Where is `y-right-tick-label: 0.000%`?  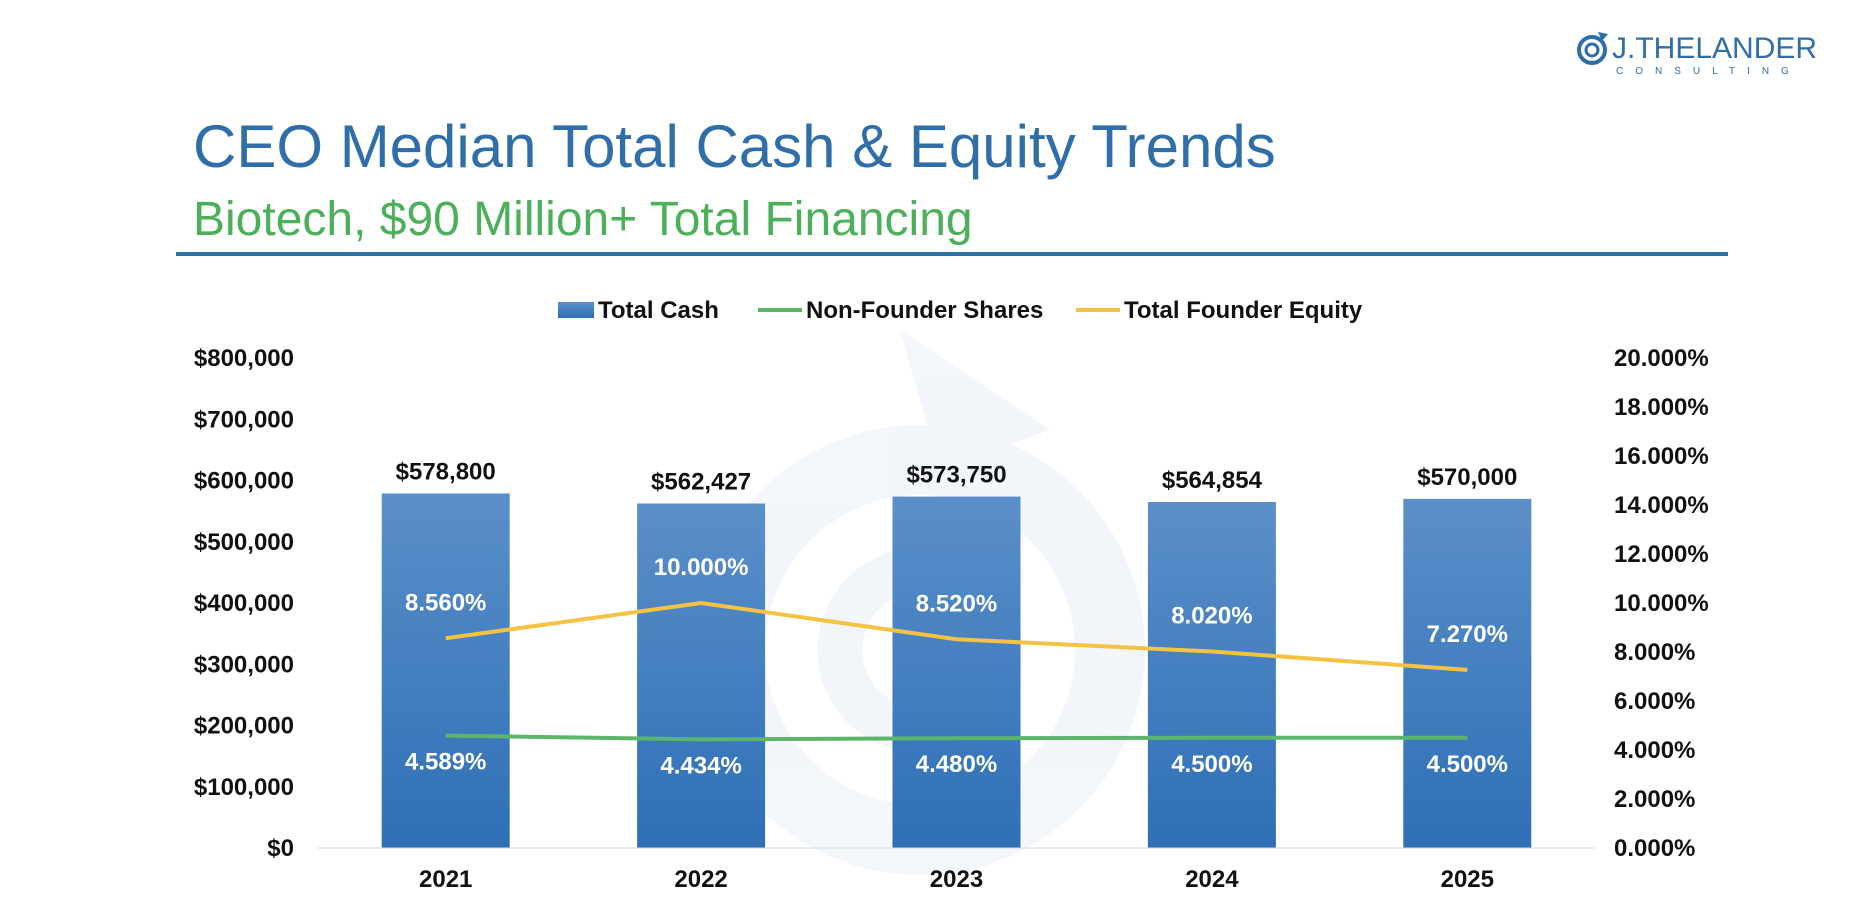
y-right-tick-label: 0.000% is located at coordinates (1654, 848).